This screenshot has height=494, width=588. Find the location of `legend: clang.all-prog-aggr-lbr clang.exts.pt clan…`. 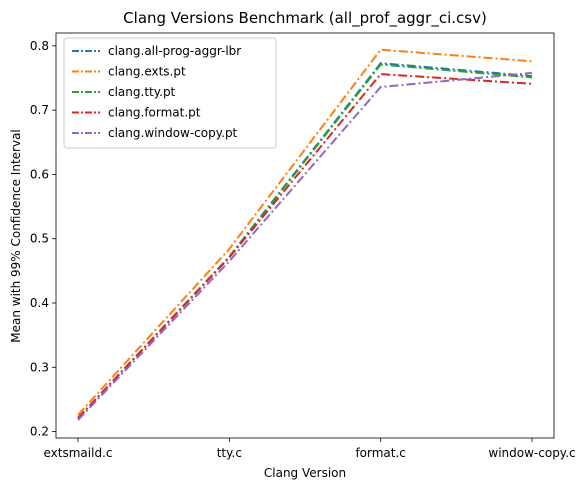

legend: clang.all-prog-aggr-lbr clang.exts.pt clan… is located at coordinates (170, 93).